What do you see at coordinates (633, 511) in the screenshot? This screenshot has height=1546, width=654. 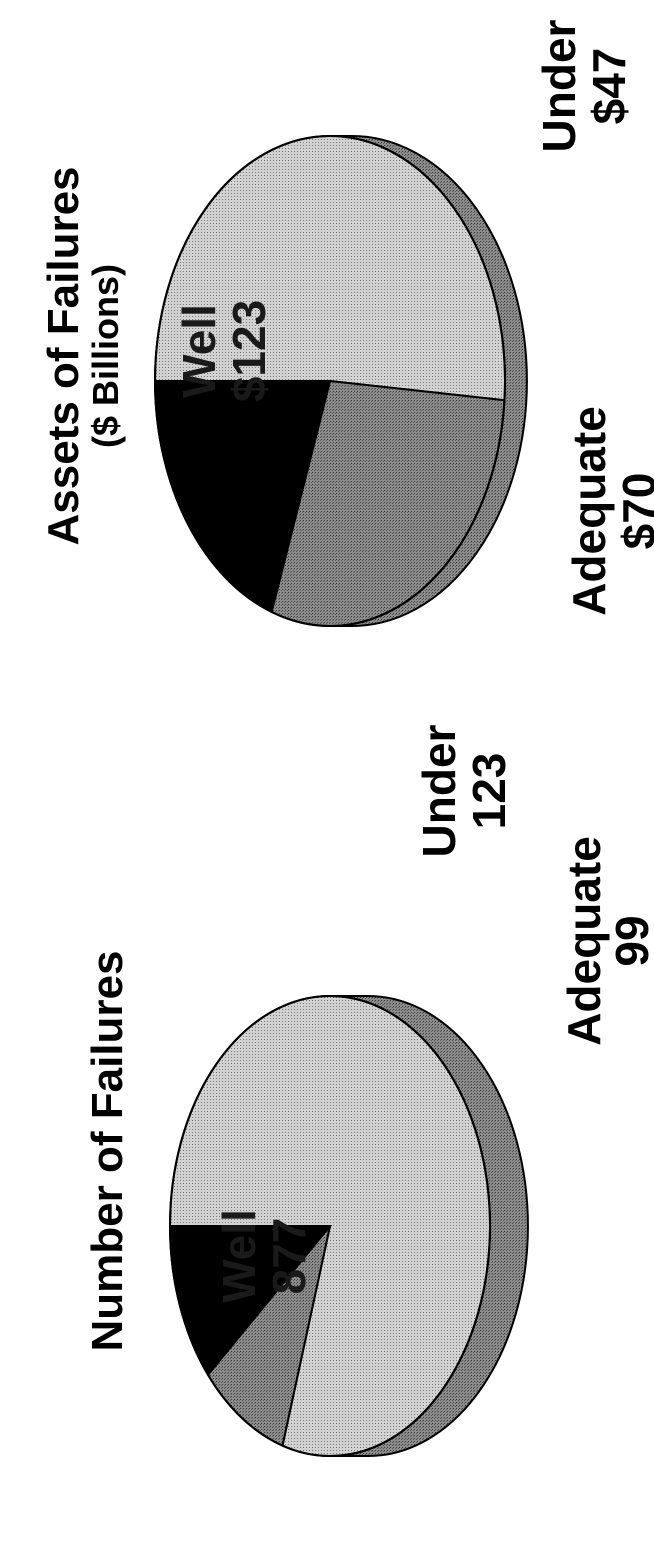 I see `chart-2-value-adequate: $70` at bounding box center [633, 511].